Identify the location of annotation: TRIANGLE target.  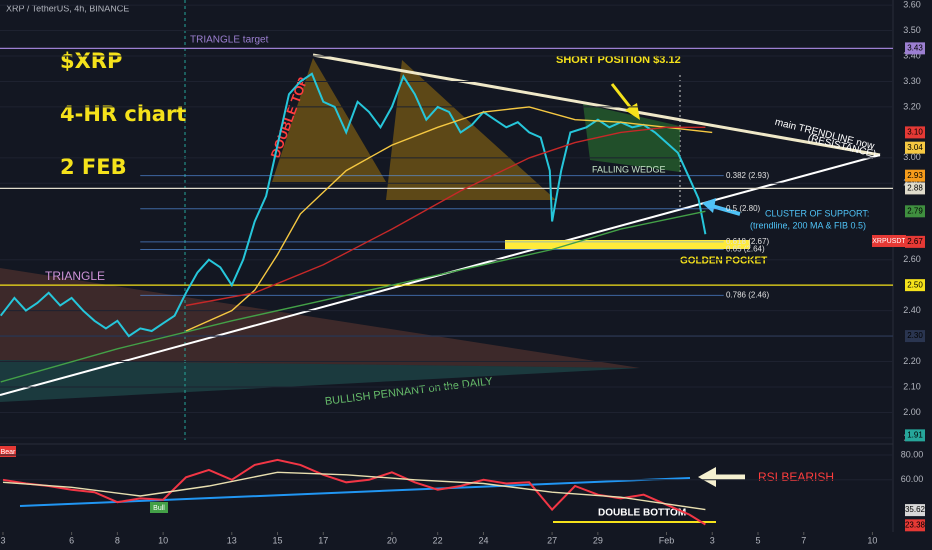
(229, 40).